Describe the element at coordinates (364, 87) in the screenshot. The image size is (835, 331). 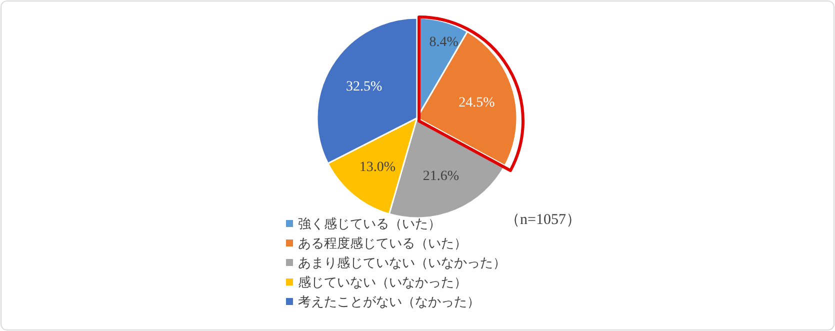
I see `data-label: 32.5%` at that location.